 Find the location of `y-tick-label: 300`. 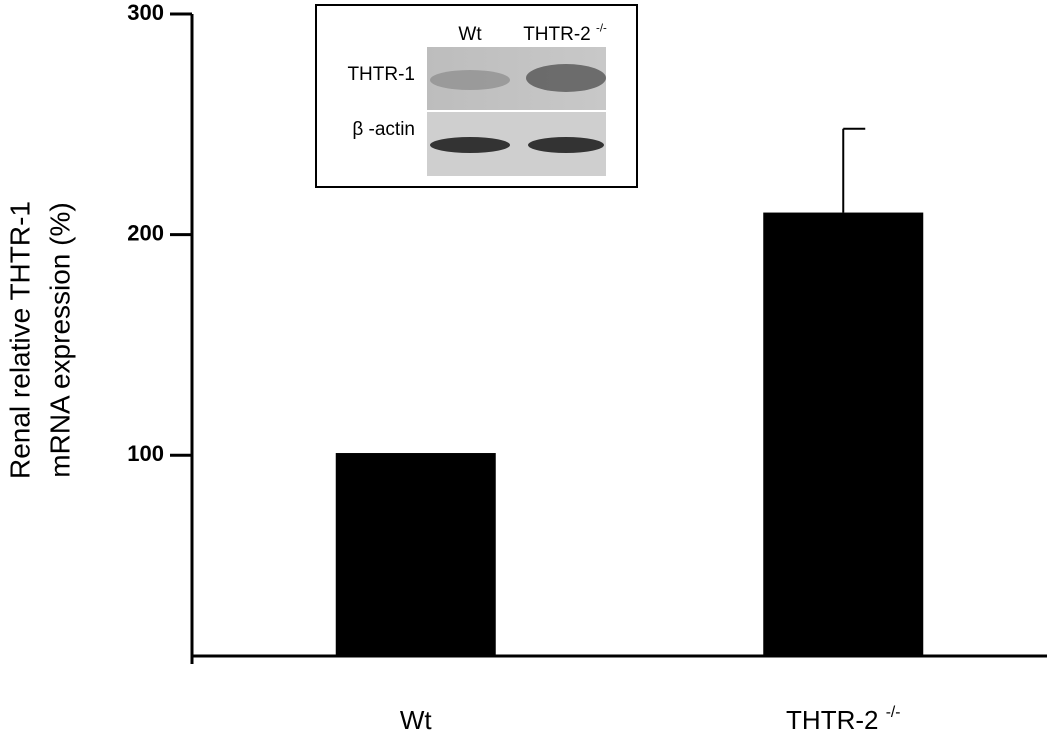

y-tick-label: 300 is located at coordinates (145, 12).